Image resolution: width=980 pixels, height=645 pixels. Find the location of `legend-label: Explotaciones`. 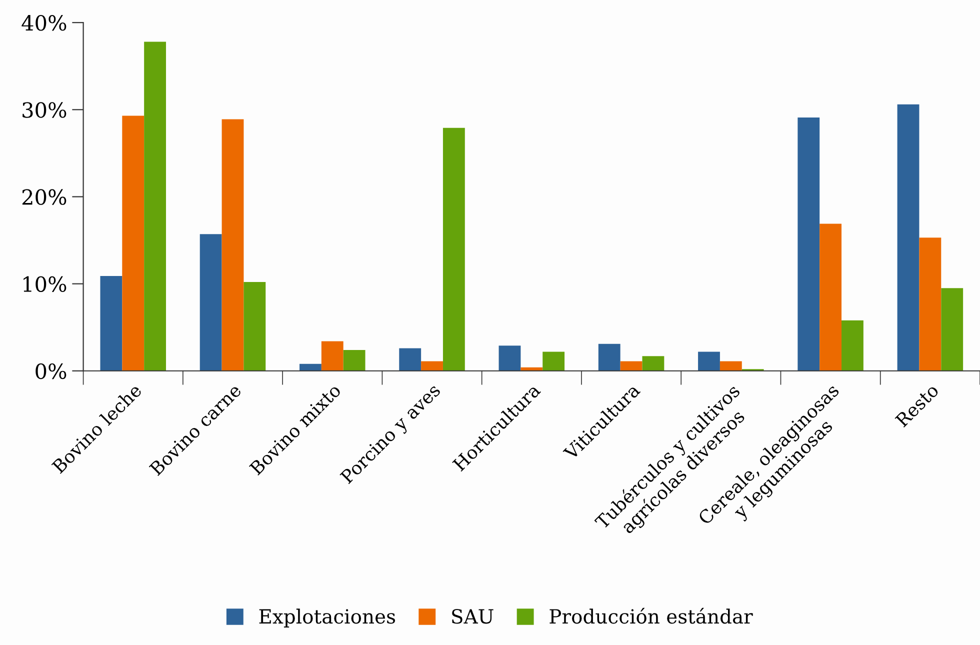

legend-label: Explotaciones is located at coordinates (327, 618).